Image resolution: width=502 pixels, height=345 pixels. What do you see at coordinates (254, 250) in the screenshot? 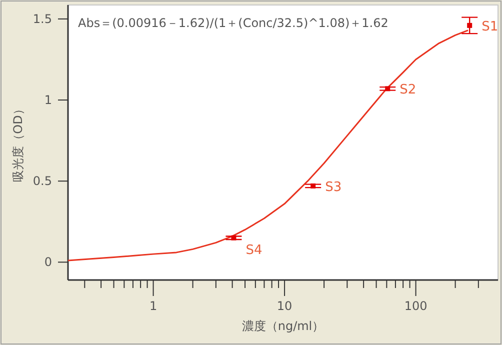
I see `annotation: S4` at bounding box center [254, 250].